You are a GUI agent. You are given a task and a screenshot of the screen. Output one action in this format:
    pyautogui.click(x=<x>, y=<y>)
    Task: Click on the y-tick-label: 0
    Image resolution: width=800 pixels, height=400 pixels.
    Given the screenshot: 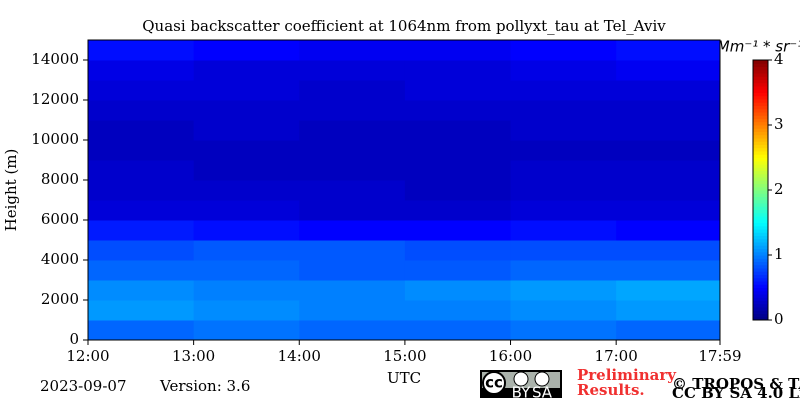 What is the action you would take?
    pyautogui.click(x=74, y=339)
    